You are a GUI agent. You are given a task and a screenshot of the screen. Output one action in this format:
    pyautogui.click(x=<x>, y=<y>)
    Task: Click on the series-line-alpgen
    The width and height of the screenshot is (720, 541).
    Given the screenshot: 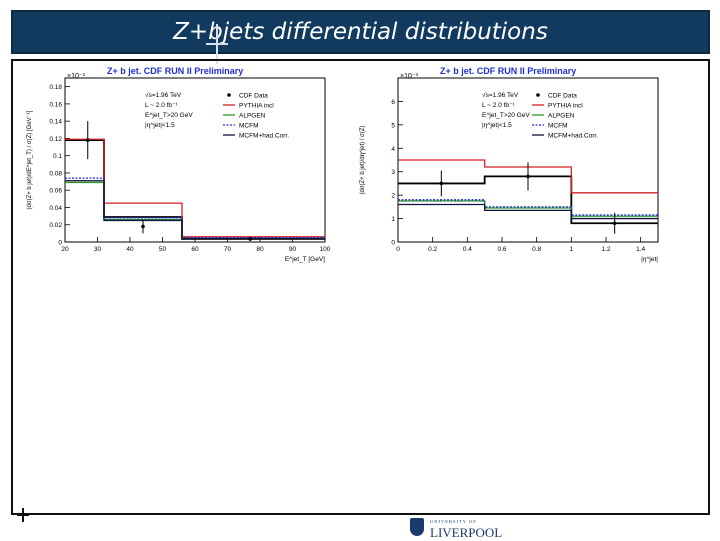 What is the action you would take?
    pyautogui.click(x=528, y=208)
    